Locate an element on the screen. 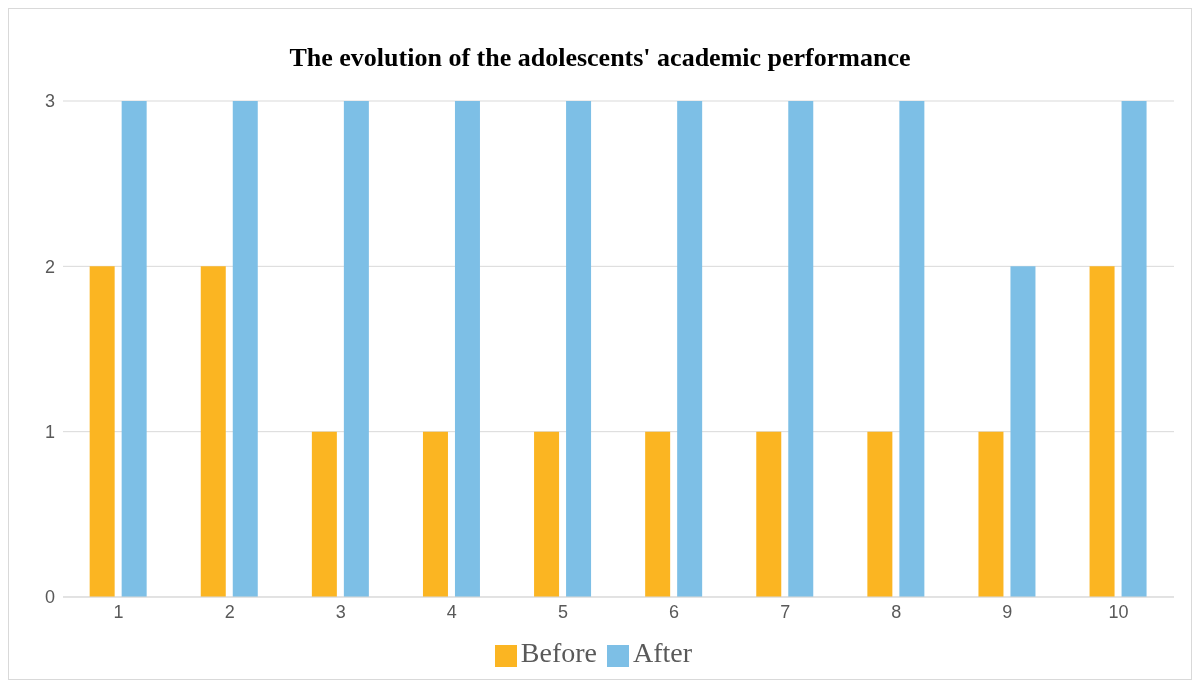 The image size is (1200, 682). legend-label: After is located at coordinates (663, 652).